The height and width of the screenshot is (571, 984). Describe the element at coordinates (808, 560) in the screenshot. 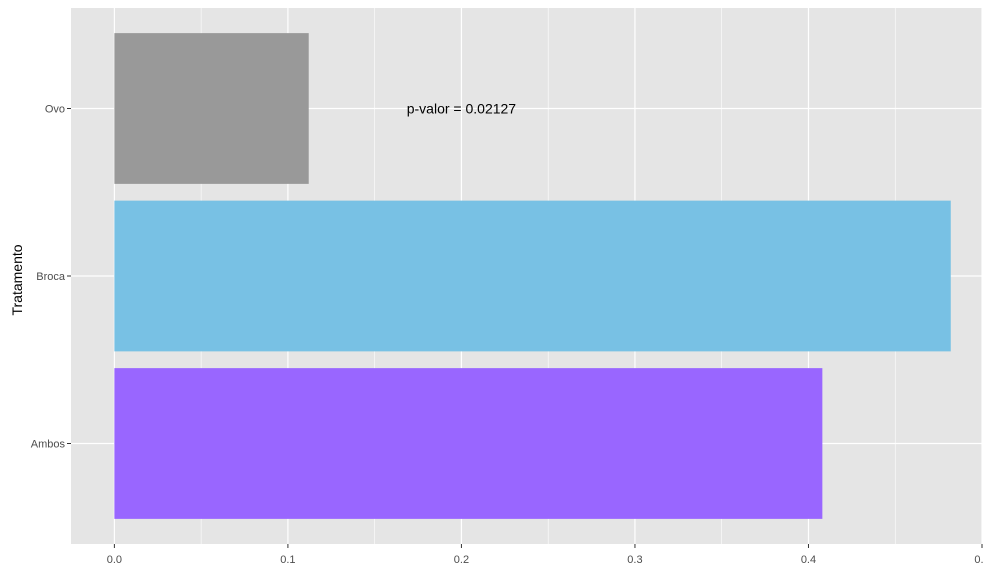

I see `x-tick-label: 0.4` at that location.